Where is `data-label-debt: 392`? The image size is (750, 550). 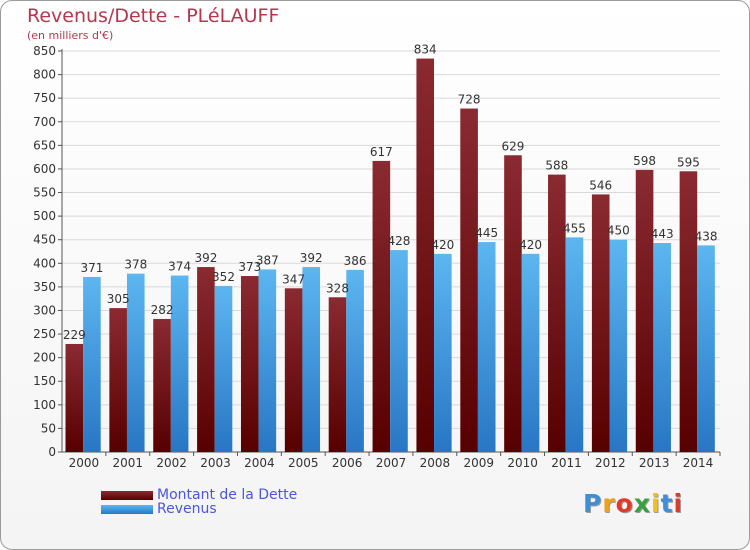
data-label-debt: 392 is located at coordinates (205, 258).